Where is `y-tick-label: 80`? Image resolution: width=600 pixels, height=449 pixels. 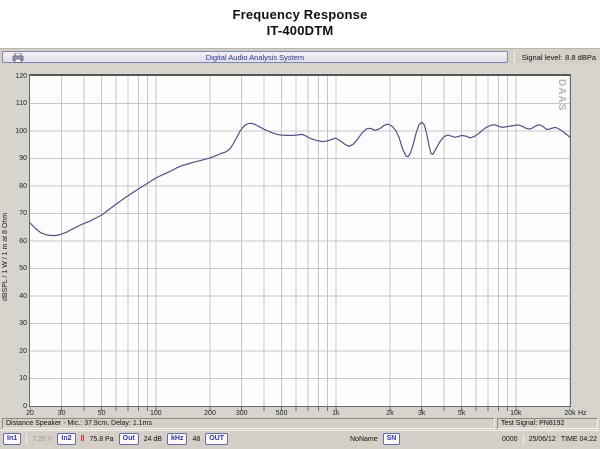 y-tick-label: 80 is located at coordinates (23, 186).